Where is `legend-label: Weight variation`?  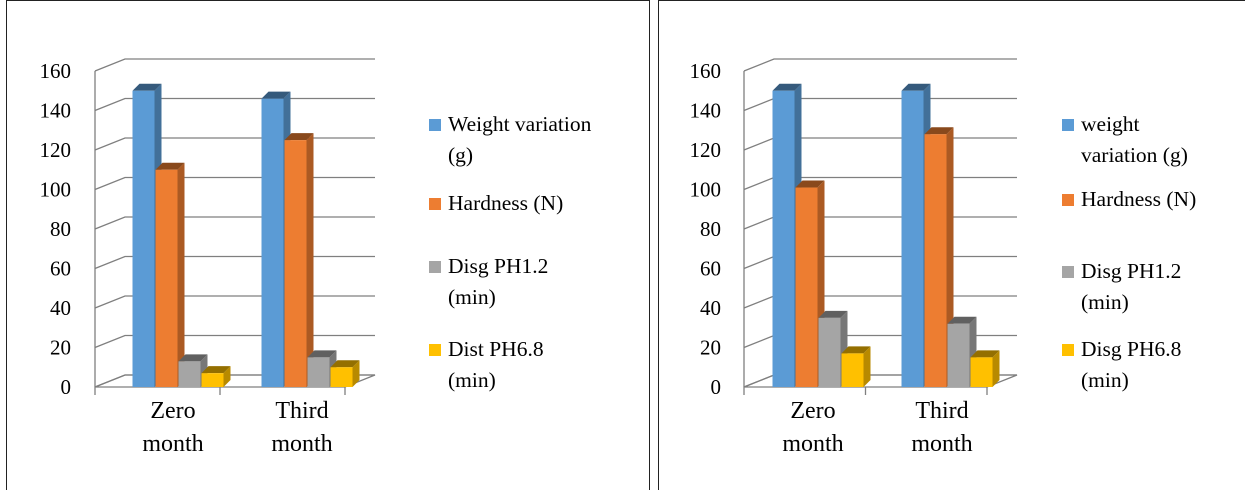
legend-label: Weight variation is located at coordinates (520, 124).